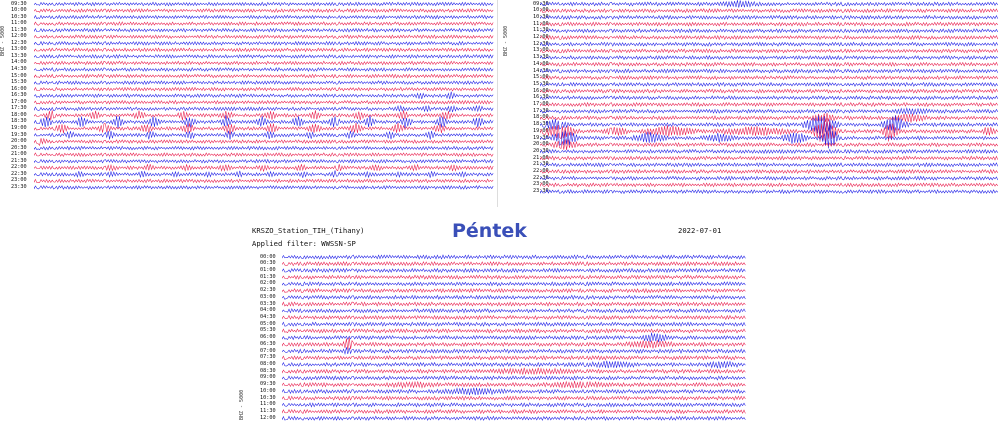 The width and height of the screenshot is (1000, 430). What do you see at coordinates (19, 186) in the screenshot?
I see `time-label: 23:30` at bounding box center [19, 186].